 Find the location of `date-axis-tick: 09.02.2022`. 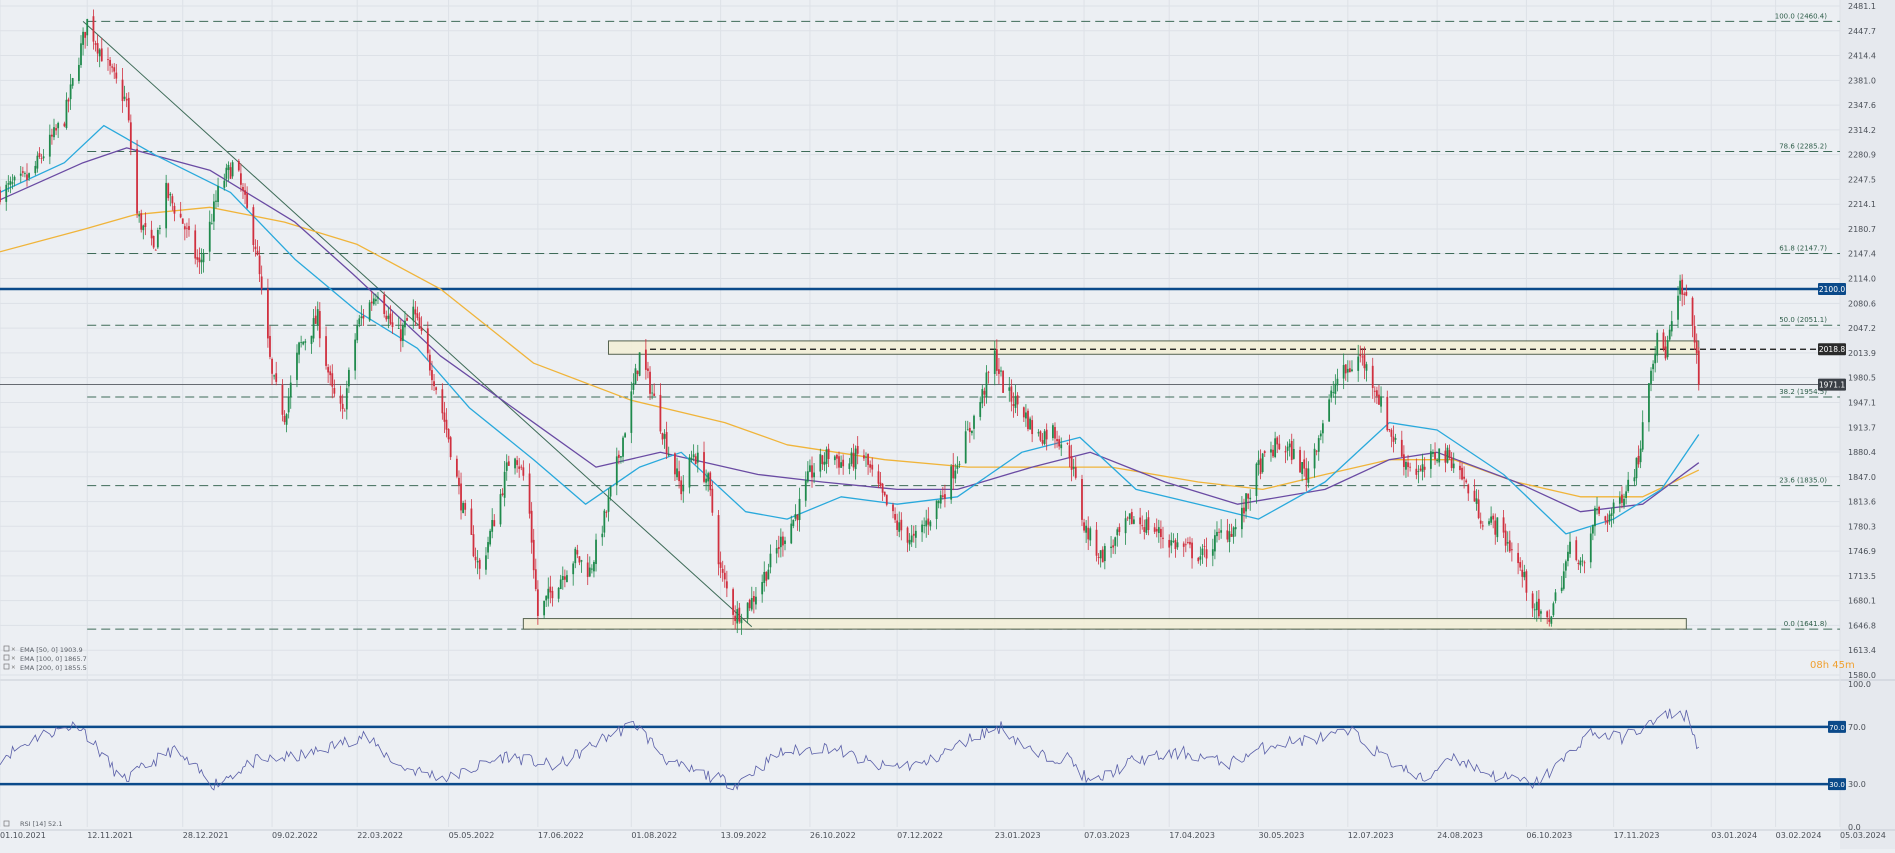

date-axis-tick: 09.02.2022 is located at coordinates (295, 835).